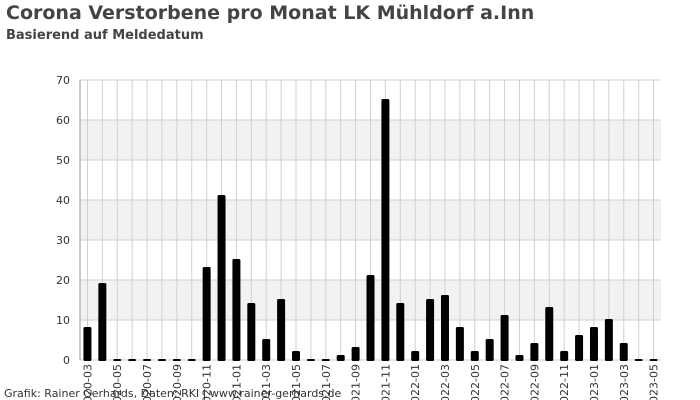  I want to click on x-tick-label: 2020-09, so click(177, 382).